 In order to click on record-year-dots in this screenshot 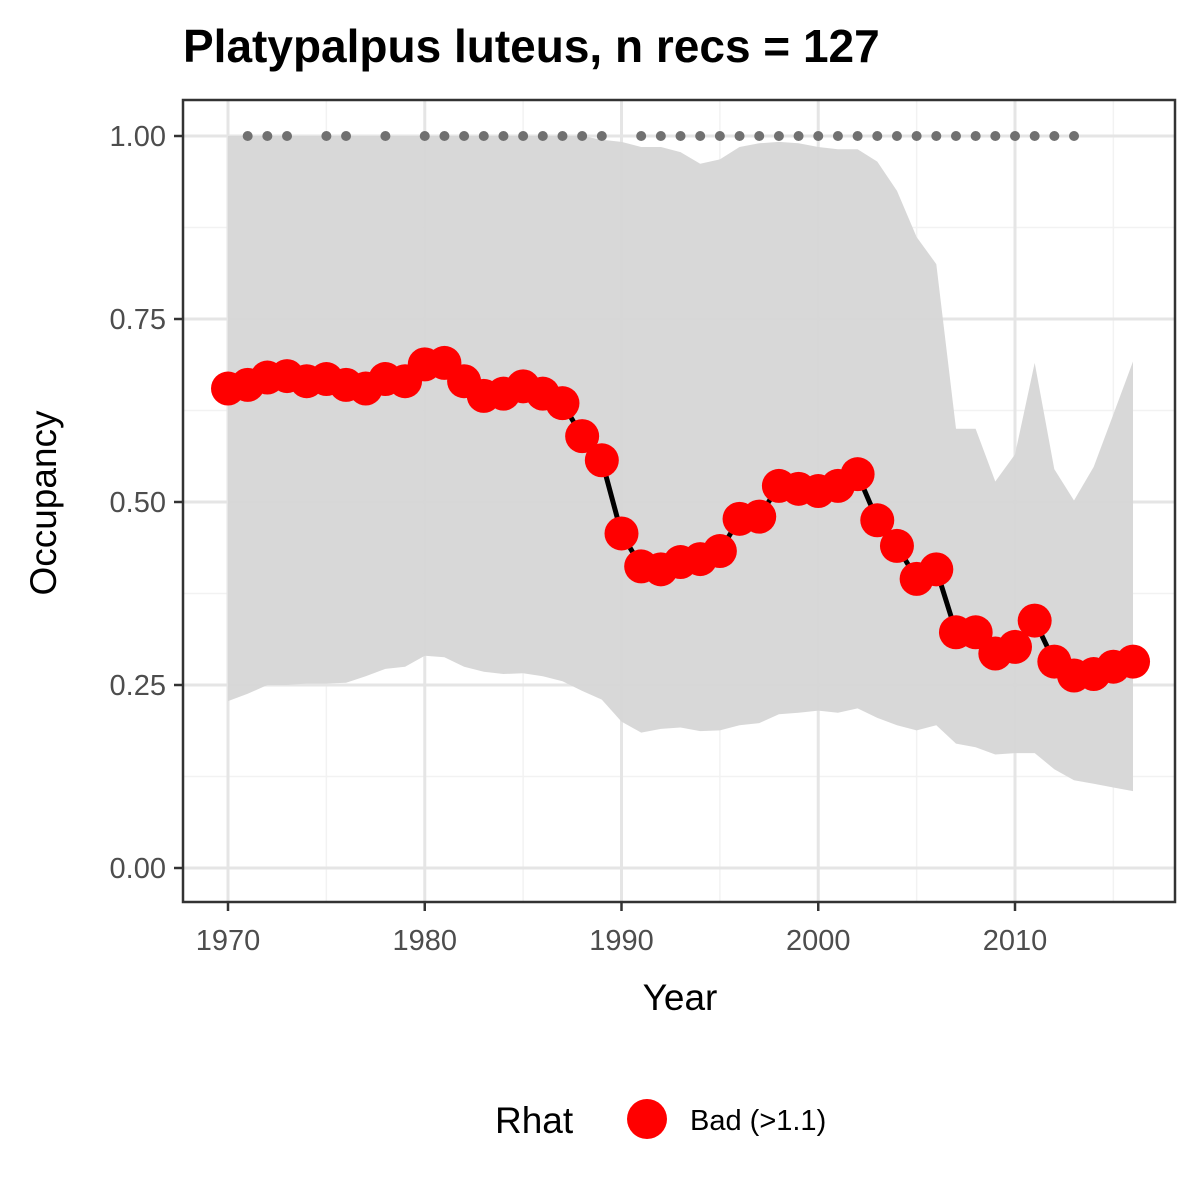, I will do `click(661, 136)`.